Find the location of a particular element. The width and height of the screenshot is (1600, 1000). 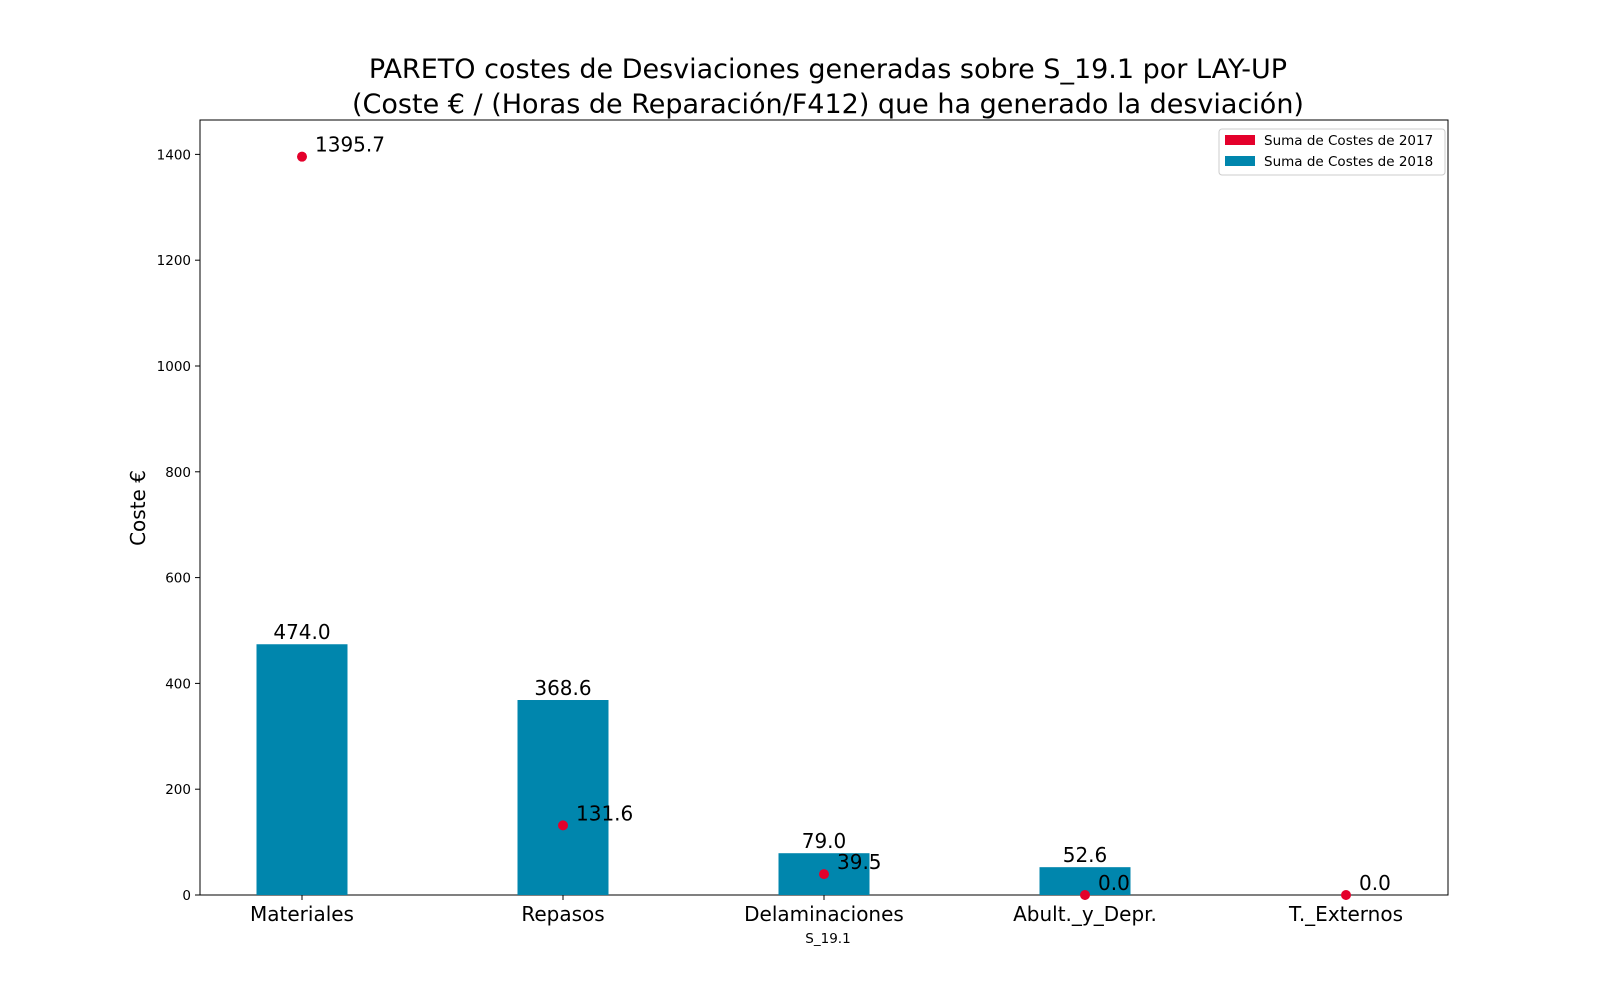

legend-label-2017: Suma de Costes de 2017 is located at coordinates (1348, 141).